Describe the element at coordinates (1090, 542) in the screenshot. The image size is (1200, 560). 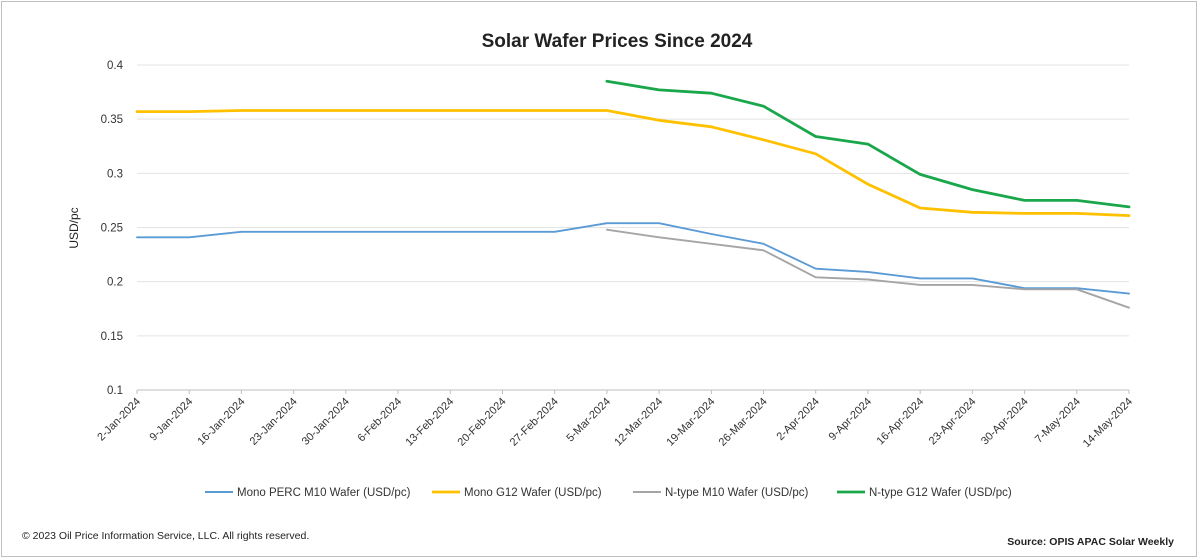
I see `source-note: Source: OPIS APAC Solar Weekly` at that location.